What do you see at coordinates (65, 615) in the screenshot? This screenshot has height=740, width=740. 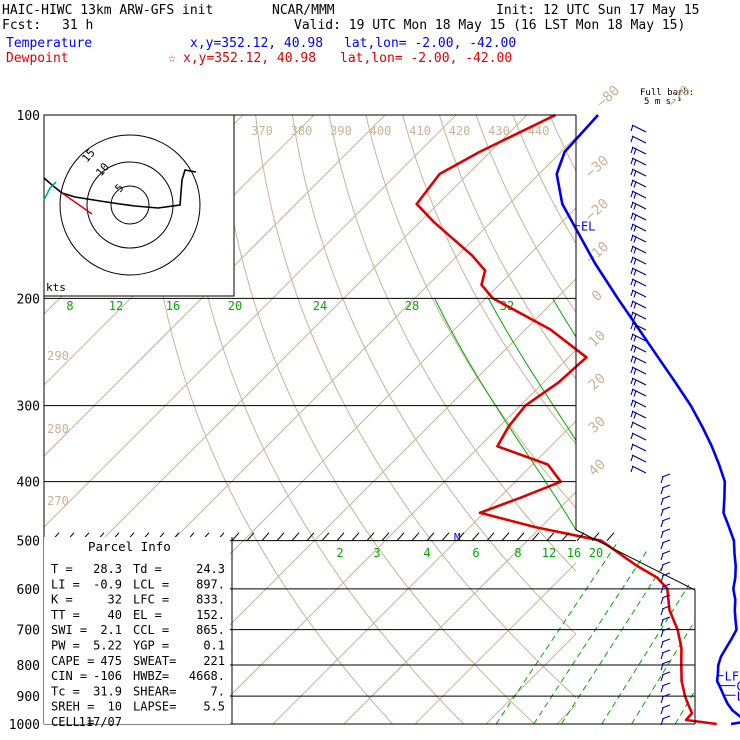 I see `parcel-label: TT =` at bounding box center [65, 615].